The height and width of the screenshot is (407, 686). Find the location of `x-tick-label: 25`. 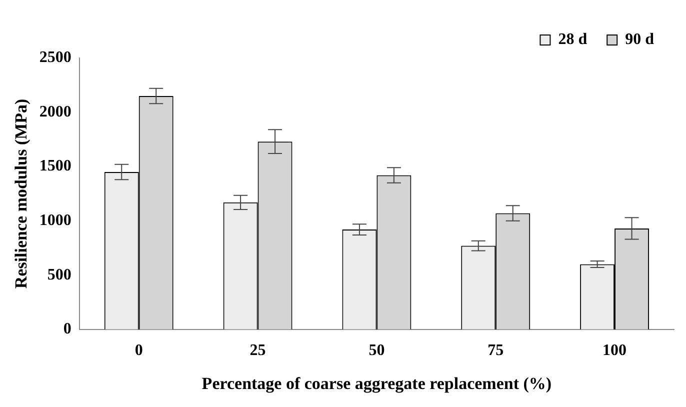

x-tick-label: 25 is located at coordinates (258, 351).